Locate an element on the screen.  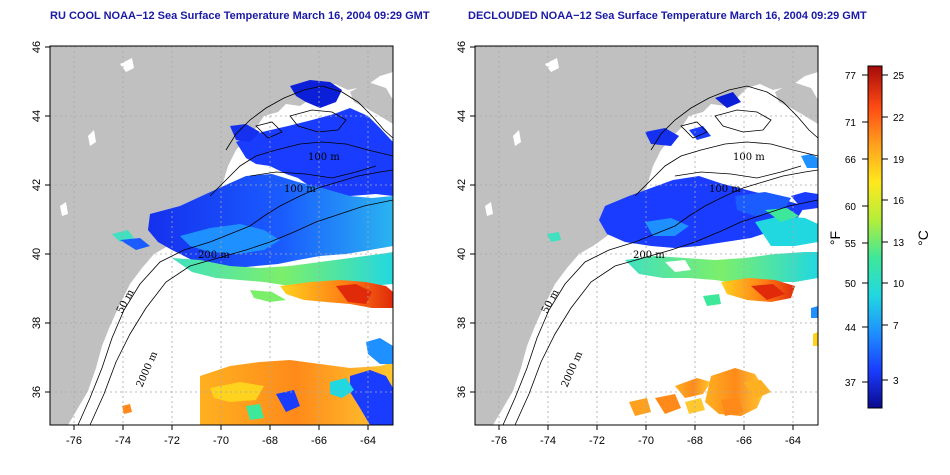
celsius-unit-label: °C is located at coordinates (923, 238).